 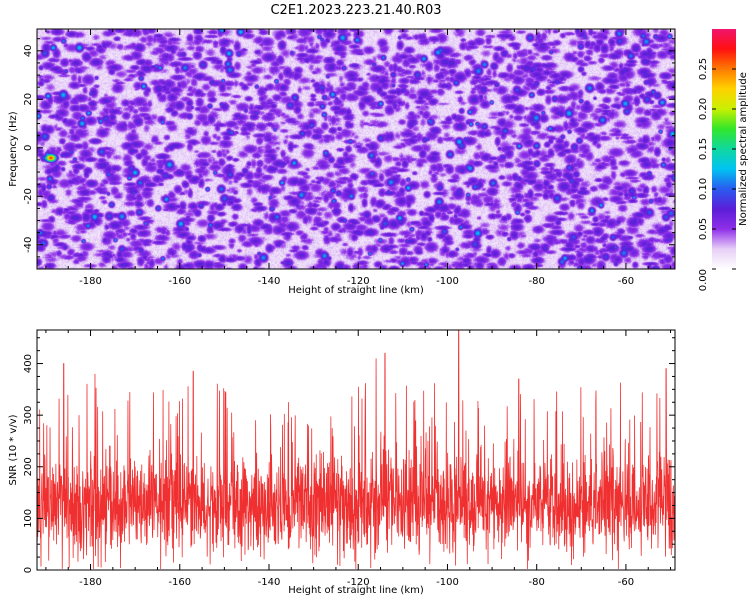 I want to click on y-tick-label: -40, so click(x=28, y=245).